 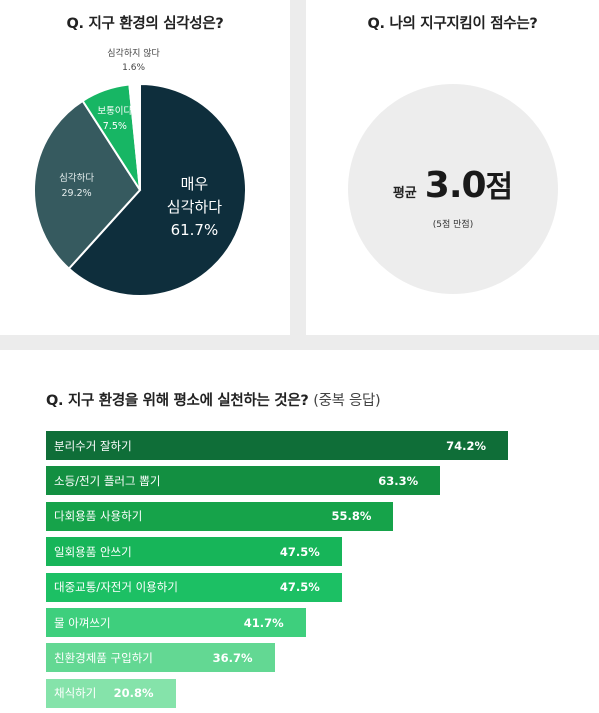 I want to click on score-title: Q. 나의 지구지킴이 점수는?, so click(x=452, y=24).